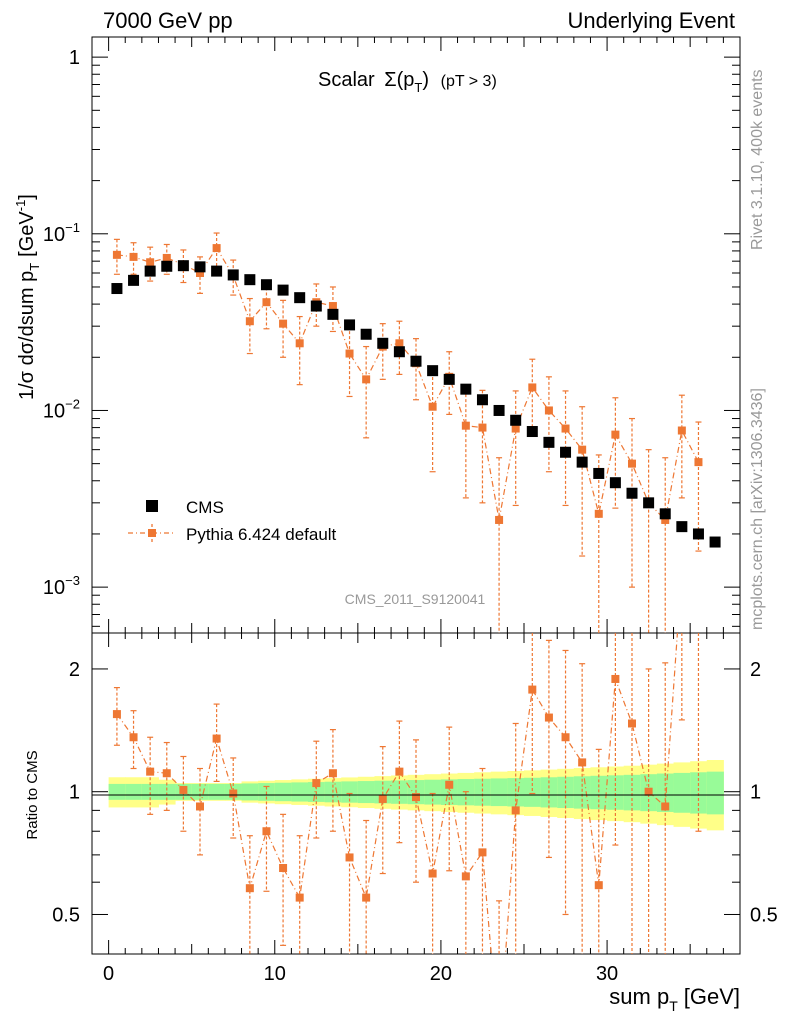 The image size is (786, 1024). I want to click on legend-mc-label: Pythia 6.424 default, so click(261, 534).